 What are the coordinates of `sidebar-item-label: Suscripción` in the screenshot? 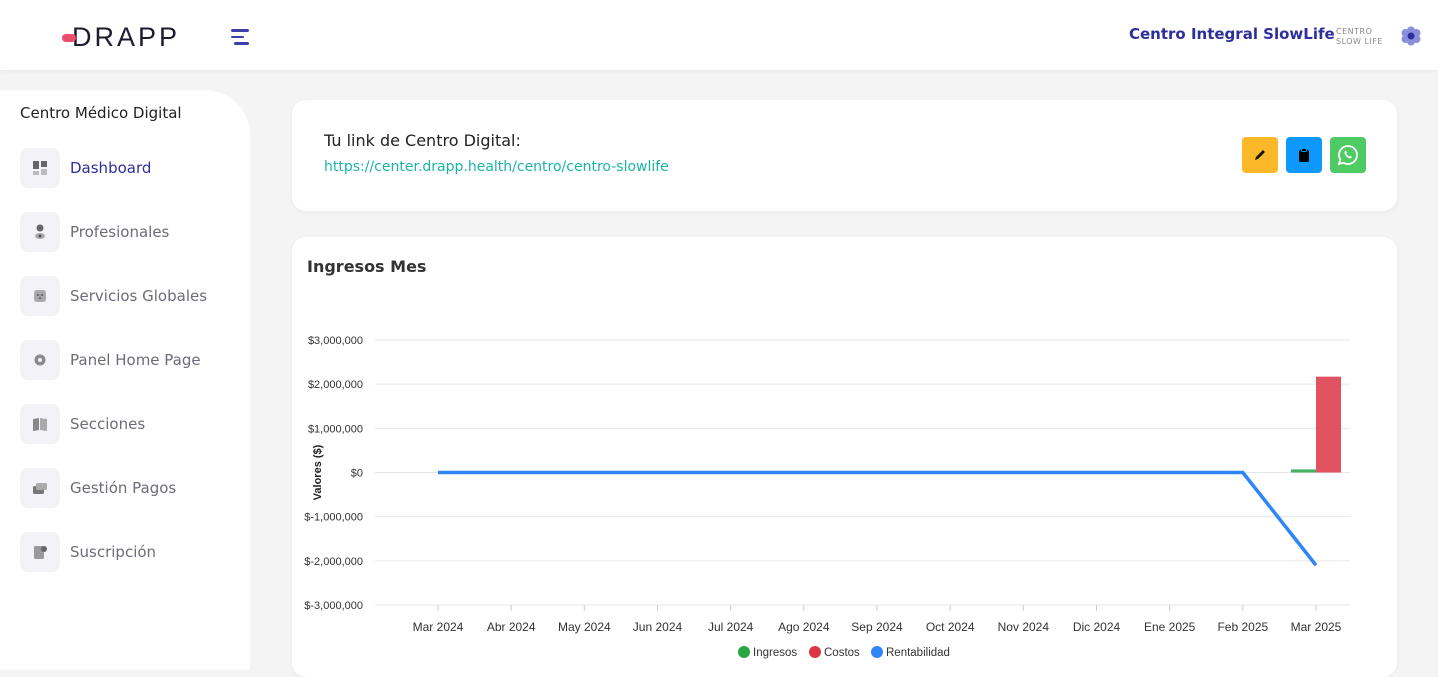 It's located at (113, 552).